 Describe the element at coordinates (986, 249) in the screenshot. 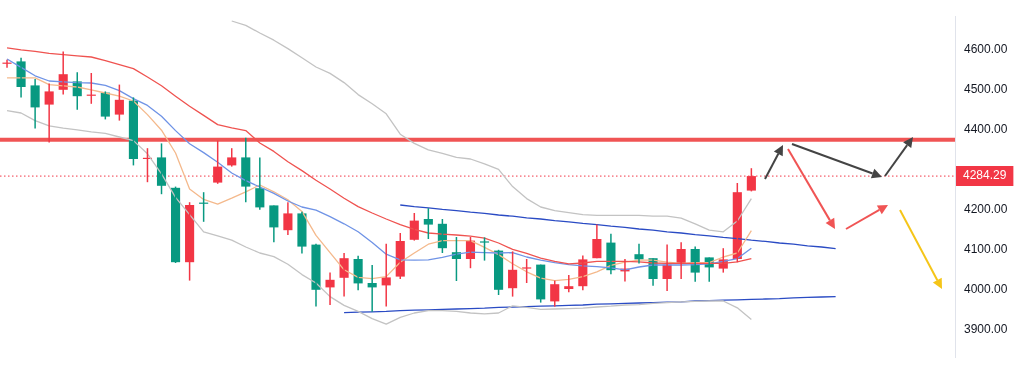

I see `y-tick-label: 4100.00` at that location.